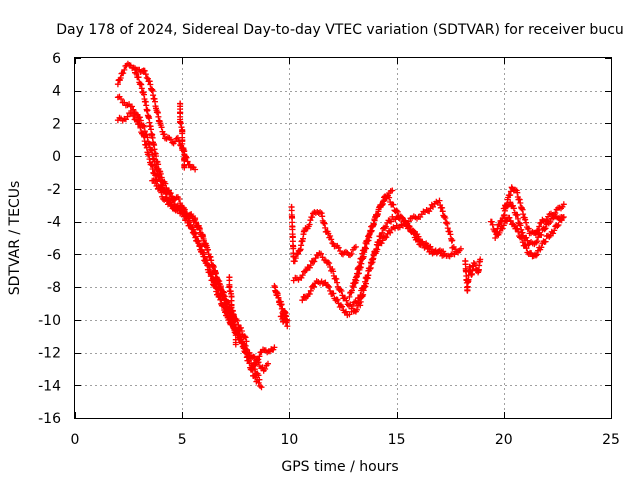  I want to click on x-tick-label: 10, so click(289, 440).